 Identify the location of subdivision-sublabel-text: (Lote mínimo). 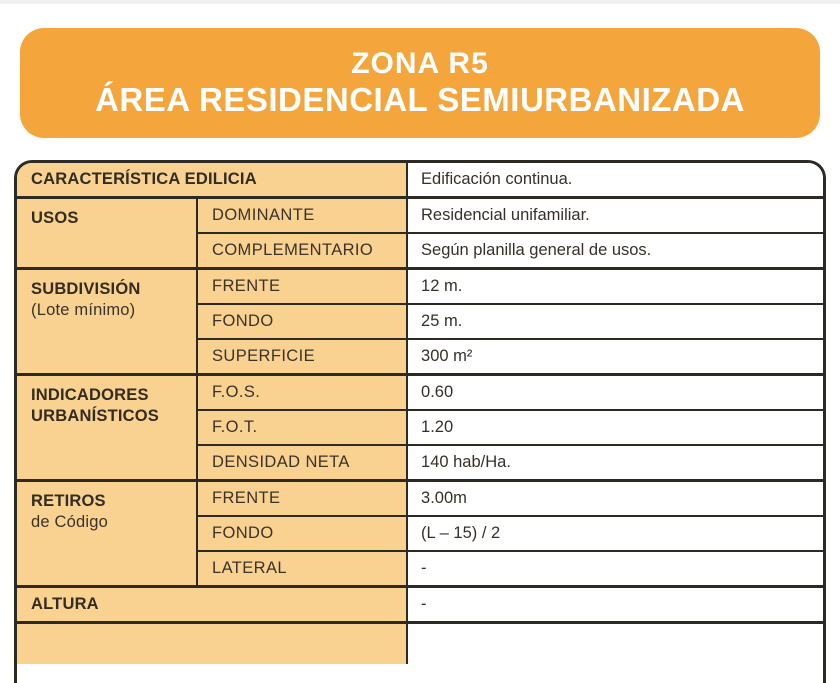
(83, 309).